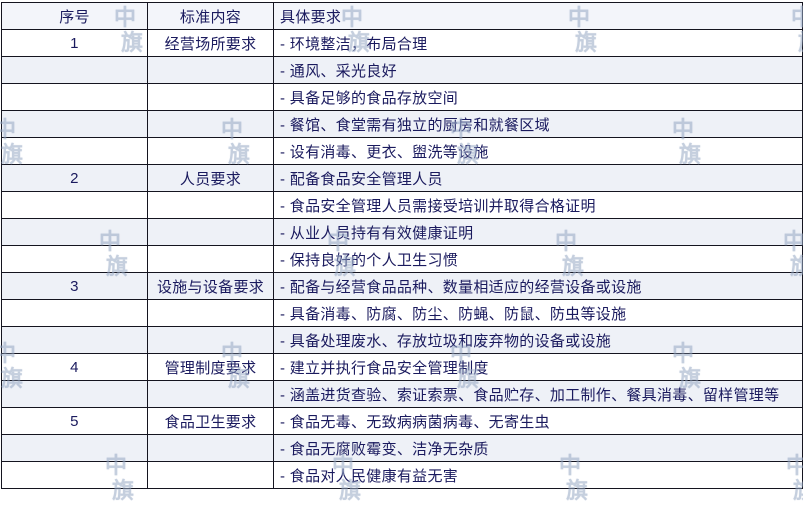 Image resolution: width=803 pixels, height=505 pixels. I want to click on header-cell-category: 标准内容, so click(210, 16).